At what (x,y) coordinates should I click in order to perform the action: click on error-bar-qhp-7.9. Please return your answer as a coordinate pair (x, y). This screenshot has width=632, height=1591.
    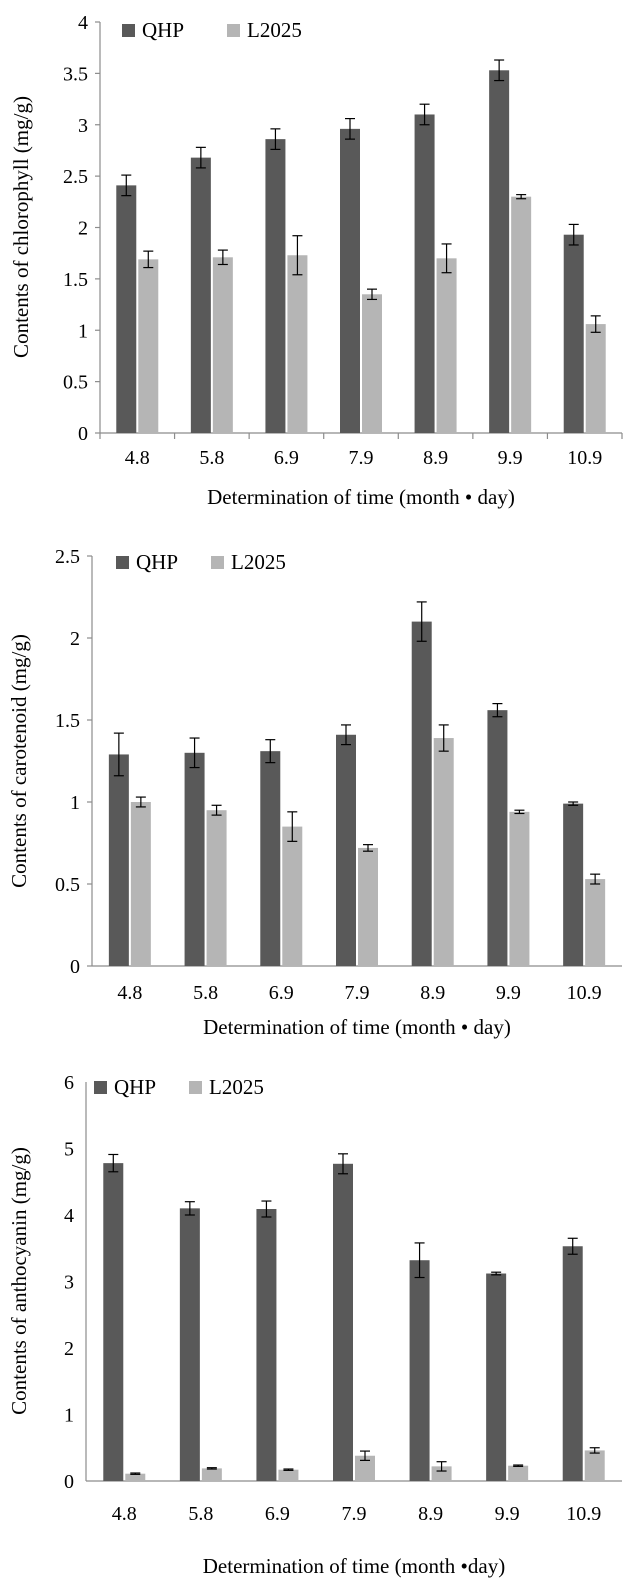
    Looking at the image, I should click on (346, 735).